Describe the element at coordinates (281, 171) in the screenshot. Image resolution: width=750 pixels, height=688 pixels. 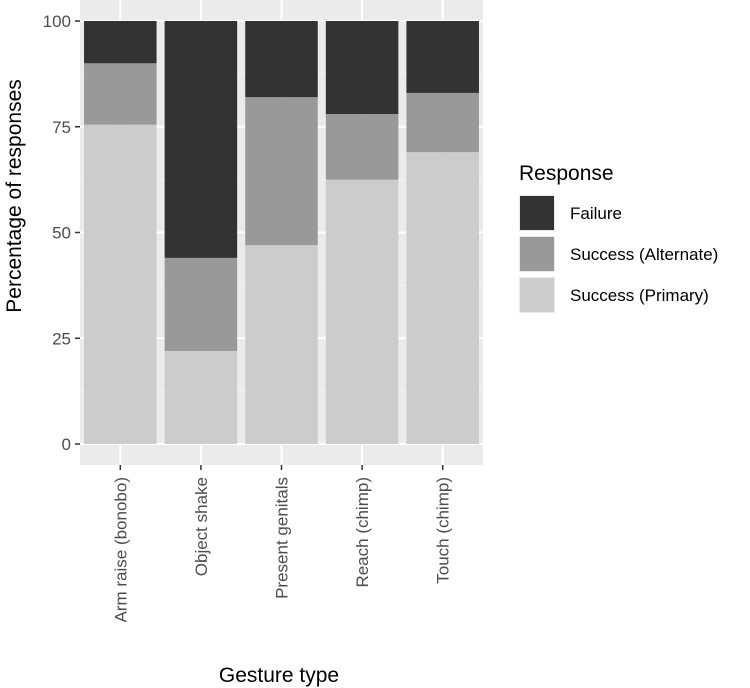
I see `bar-present-genitals-success-alternate` at that location.